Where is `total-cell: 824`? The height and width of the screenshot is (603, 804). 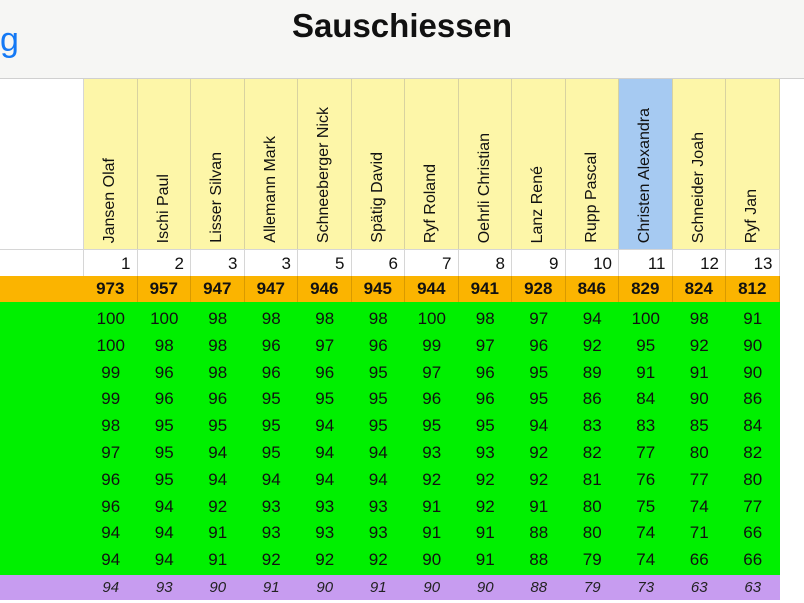 total-cell: 824 is located at coordinates (699, 289).